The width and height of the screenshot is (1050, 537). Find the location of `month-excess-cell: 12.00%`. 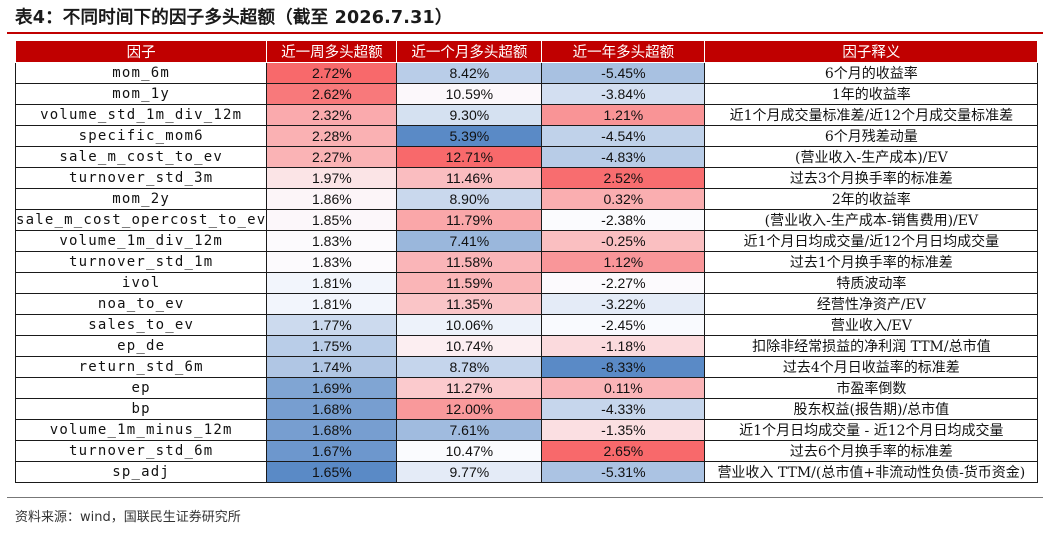

month-excess-cell: 12.00% is located at coordinates (469, 409).